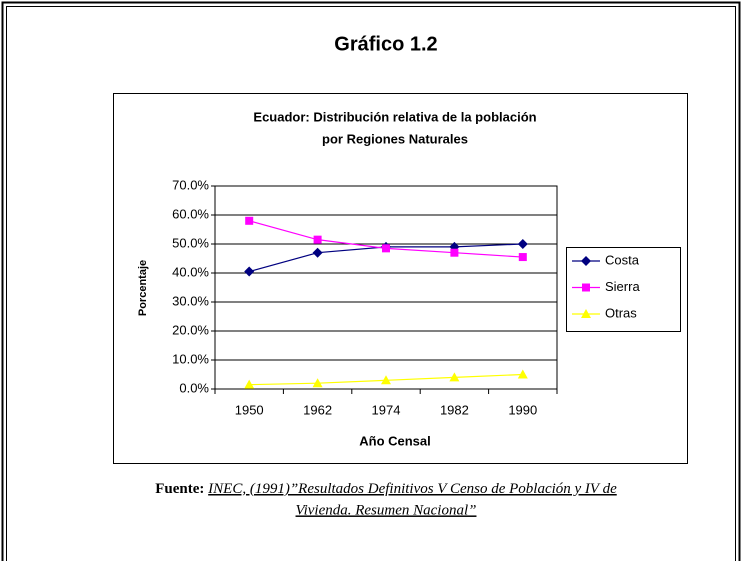  Describe the element at coordinates (622, 286) in the screenshot. I see `legend-label: Sierra` at that location.